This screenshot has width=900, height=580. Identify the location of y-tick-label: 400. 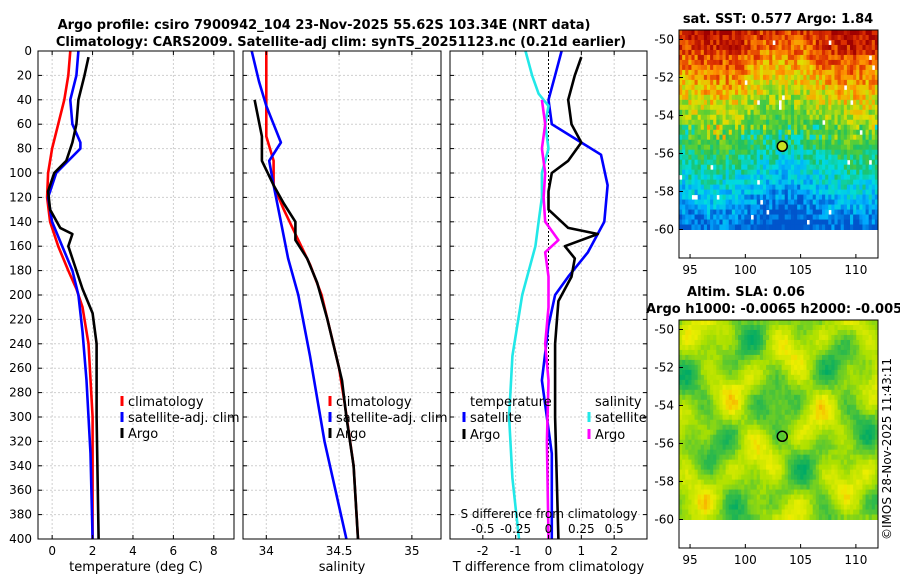
(20, 539).